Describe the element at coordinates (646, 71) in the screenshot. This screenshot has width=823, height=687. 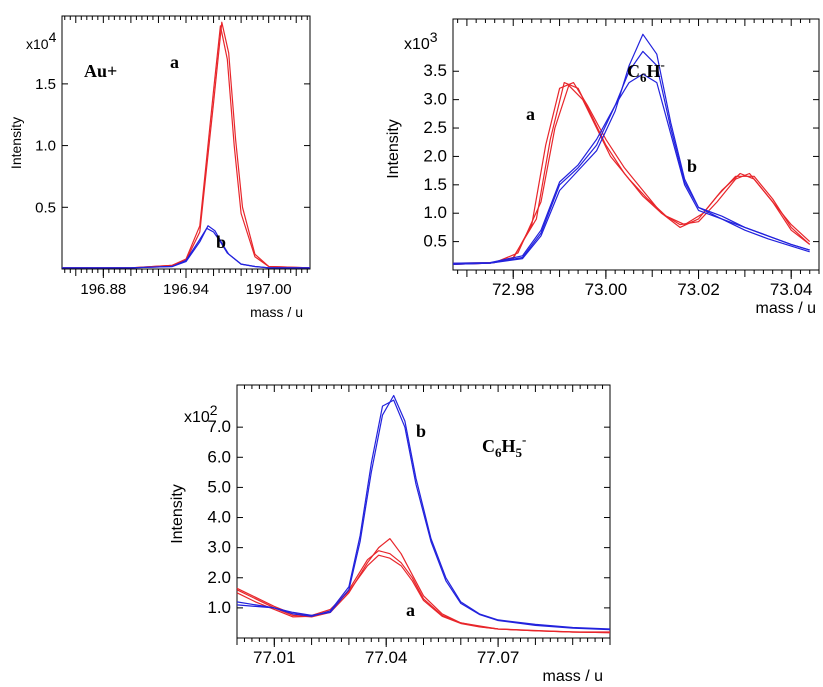
I see `species-label: C6H-` at that location.